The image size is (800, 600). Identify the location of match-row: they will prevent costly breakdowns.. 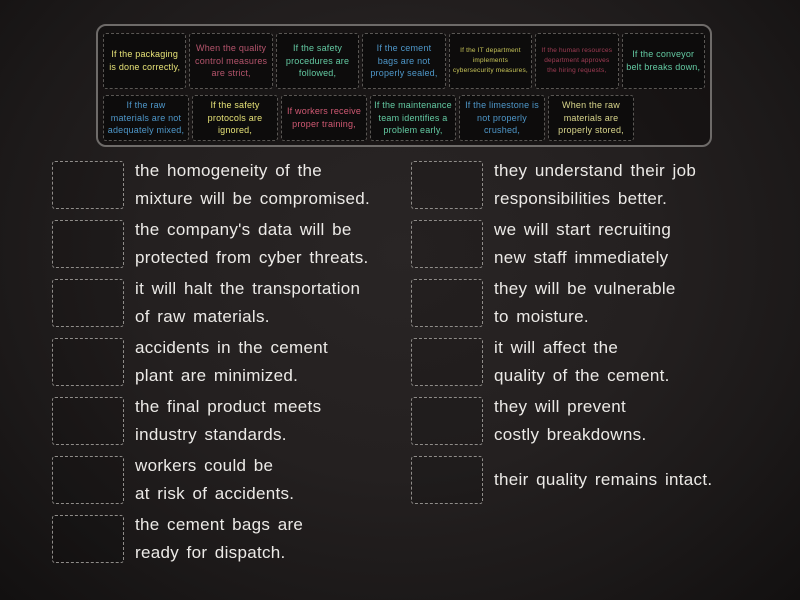
(561, 421).